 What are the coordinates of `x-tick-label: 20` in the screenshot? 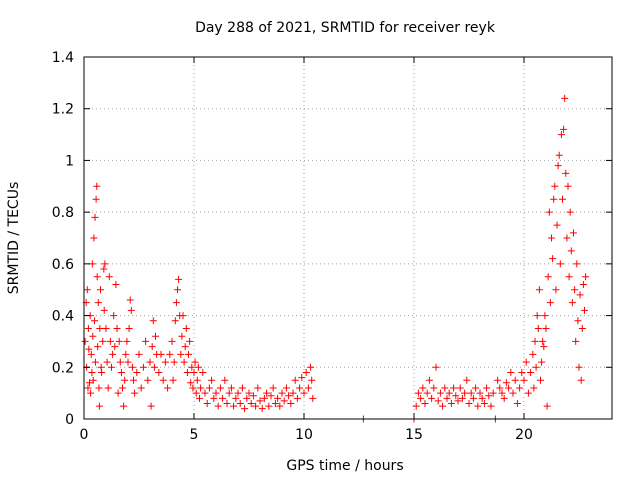 It's located at (524, 435).